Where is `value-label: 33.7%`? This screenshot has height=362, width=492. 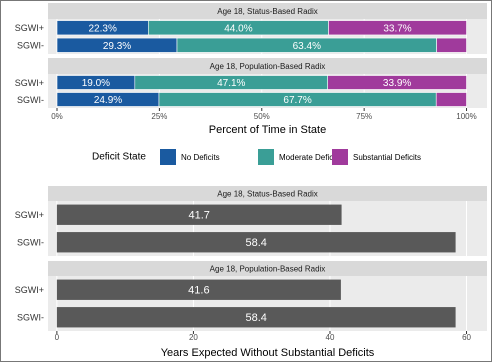
value-label: 33.7% is located at coordinates (397, 28).